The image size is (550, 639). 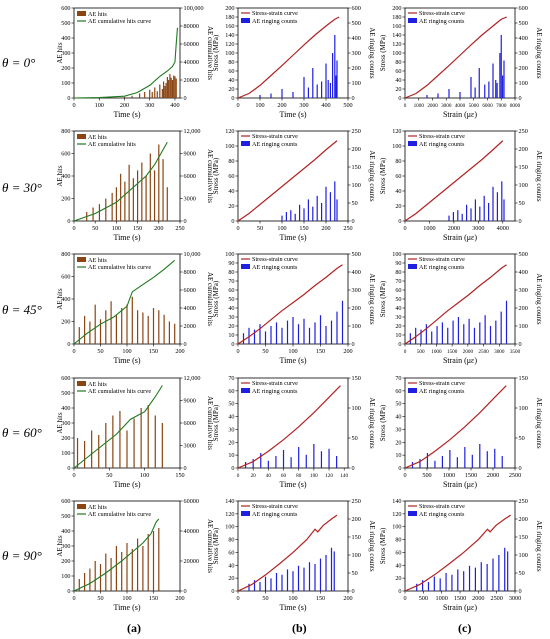 What do you see at coordinates (65, 254) in the screenshot?
I see `y-tick-label: 800` at bounding box center [65, 254].